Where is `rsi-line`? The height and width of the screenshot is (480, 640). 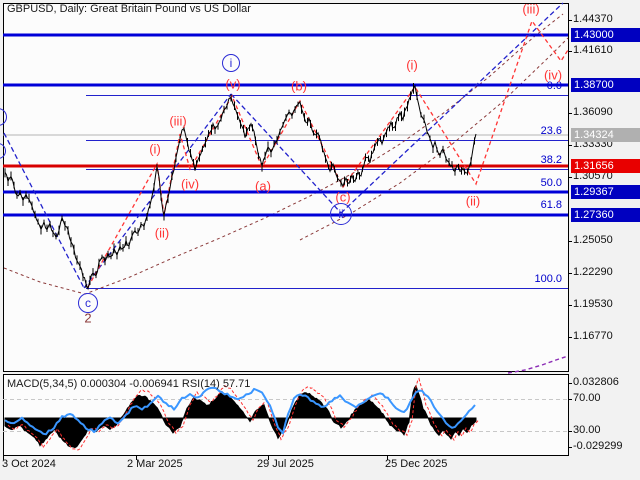 rsi-line is located at coordinates (240, 411).